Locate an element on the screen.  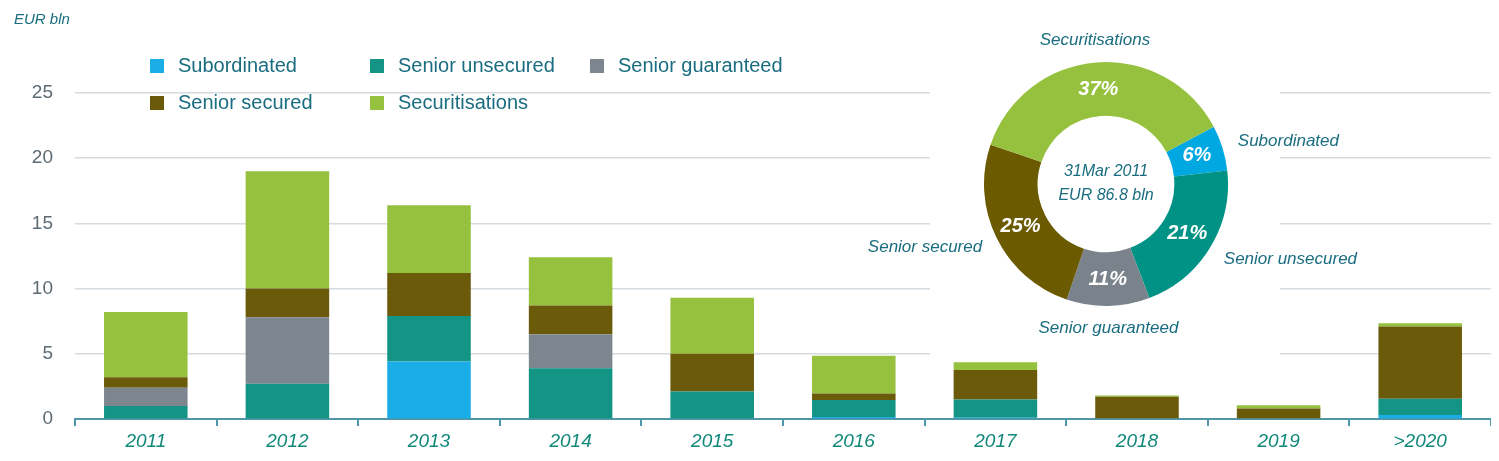
x-tick-label: 2018 is located at coordinates (1136, 440).